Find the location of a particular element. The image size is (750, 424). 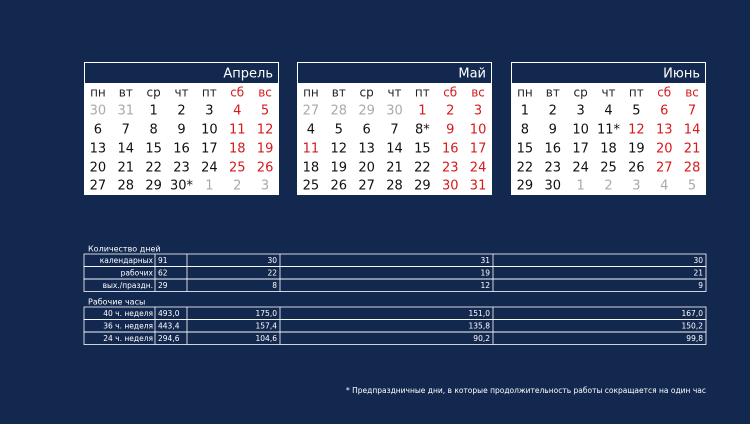

cell: 104,6 is located at coordinates (267, 338).